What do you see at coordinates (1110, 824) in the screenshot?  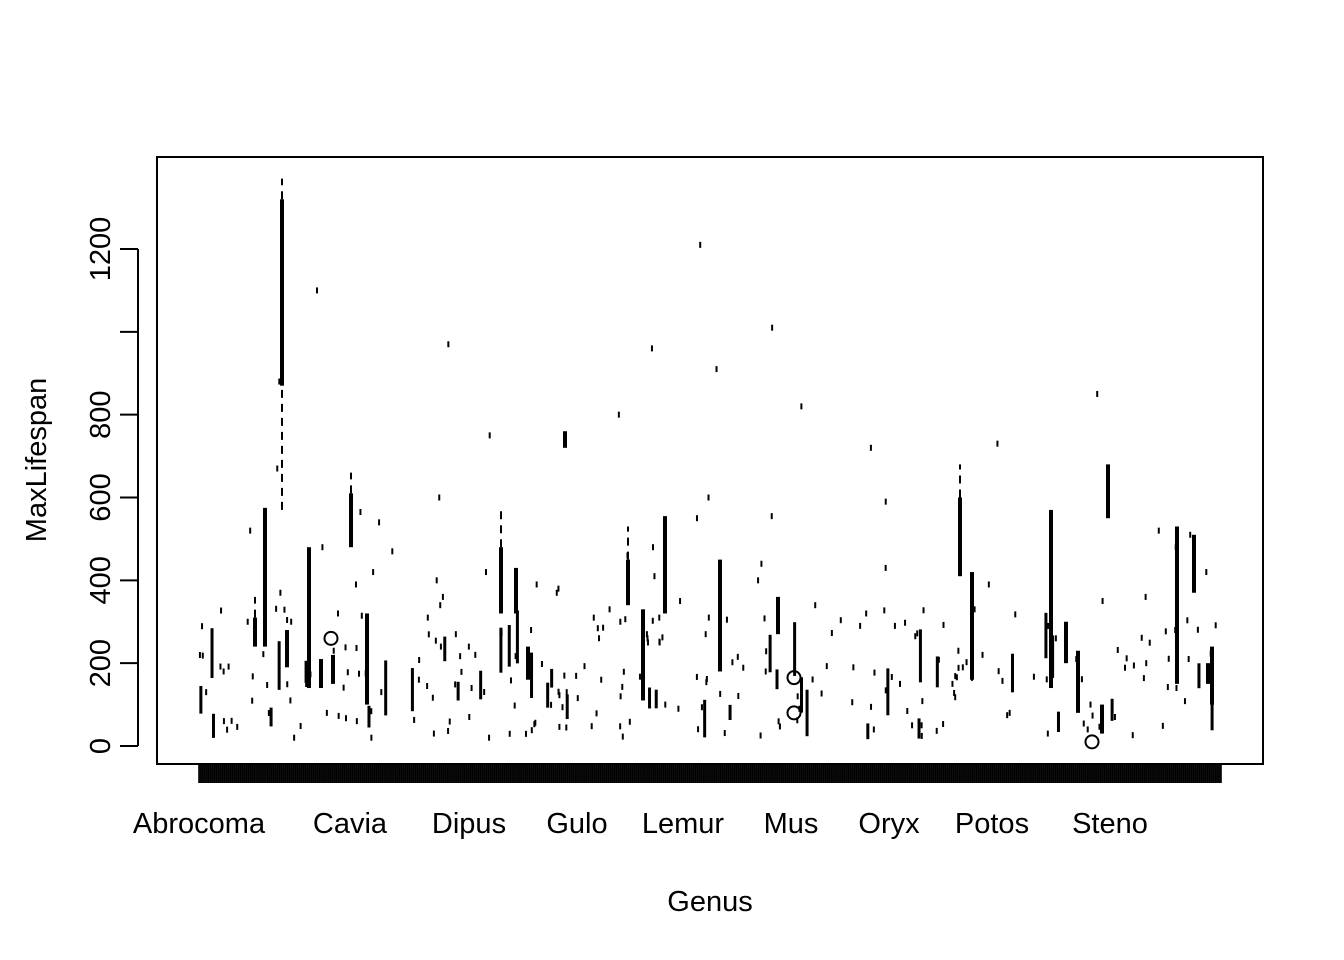 I see `x-tick-label: Steno` at bounding box center [1110, 824].